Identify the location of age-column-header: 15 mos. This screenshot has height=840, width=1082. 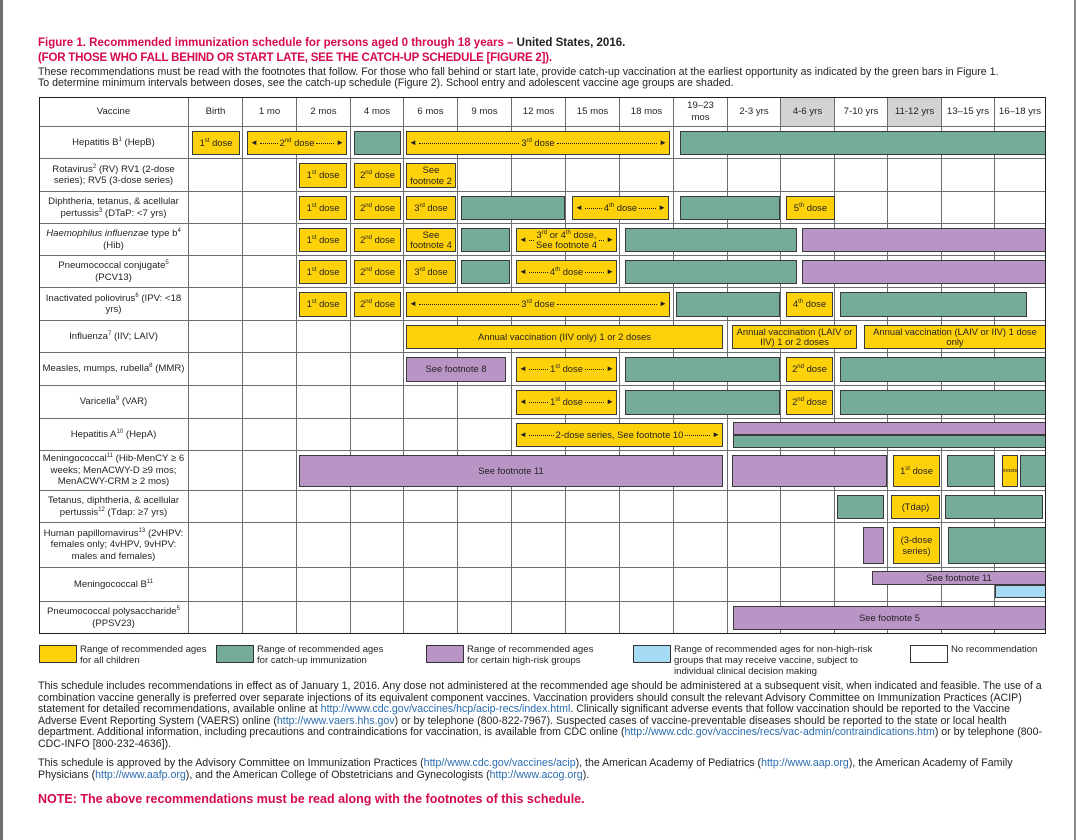
(593, 112).